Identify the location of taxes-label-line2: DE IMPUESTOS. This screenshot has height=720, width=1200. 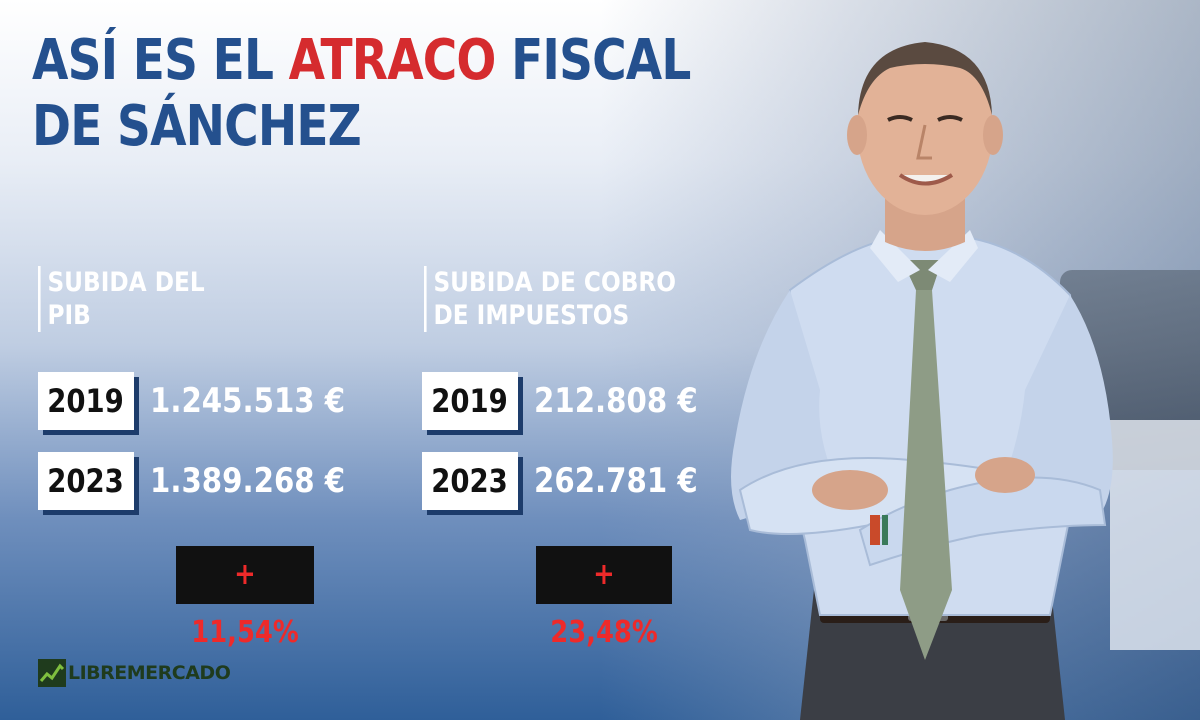
(531, 315).